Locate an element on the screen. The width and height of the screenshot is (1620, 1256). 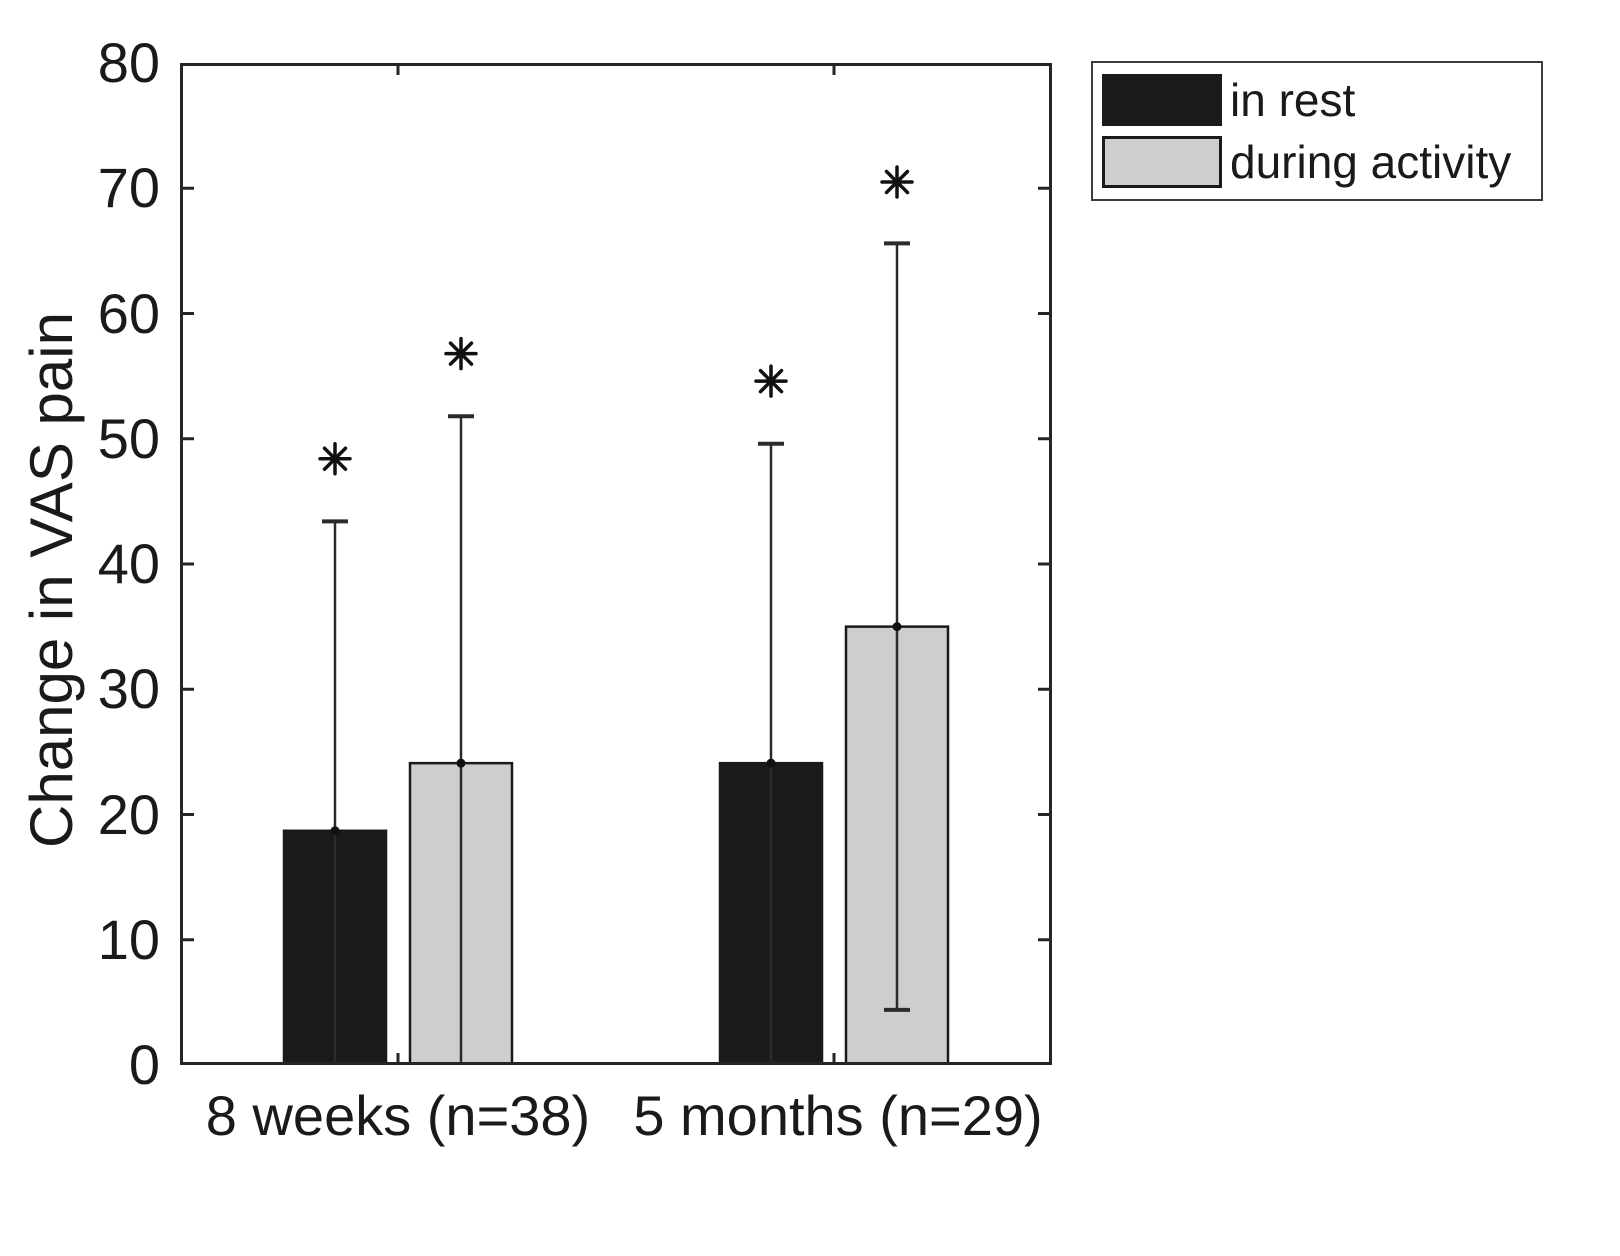
y-tick-label-60: 60 is located at coordinates (128, 313).